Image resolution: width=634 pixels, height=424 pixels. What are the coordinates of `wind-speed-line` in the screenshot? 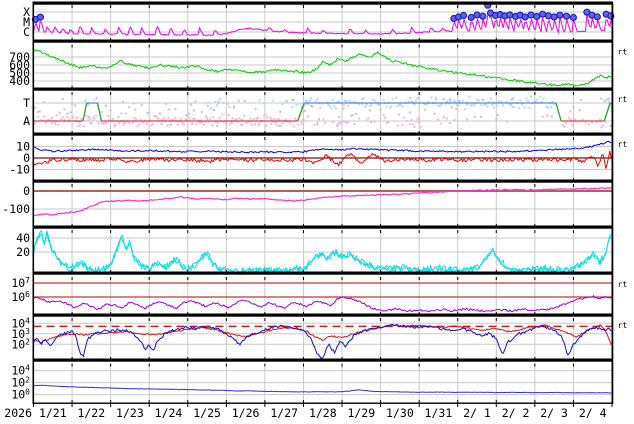 It's located at (322, 67).